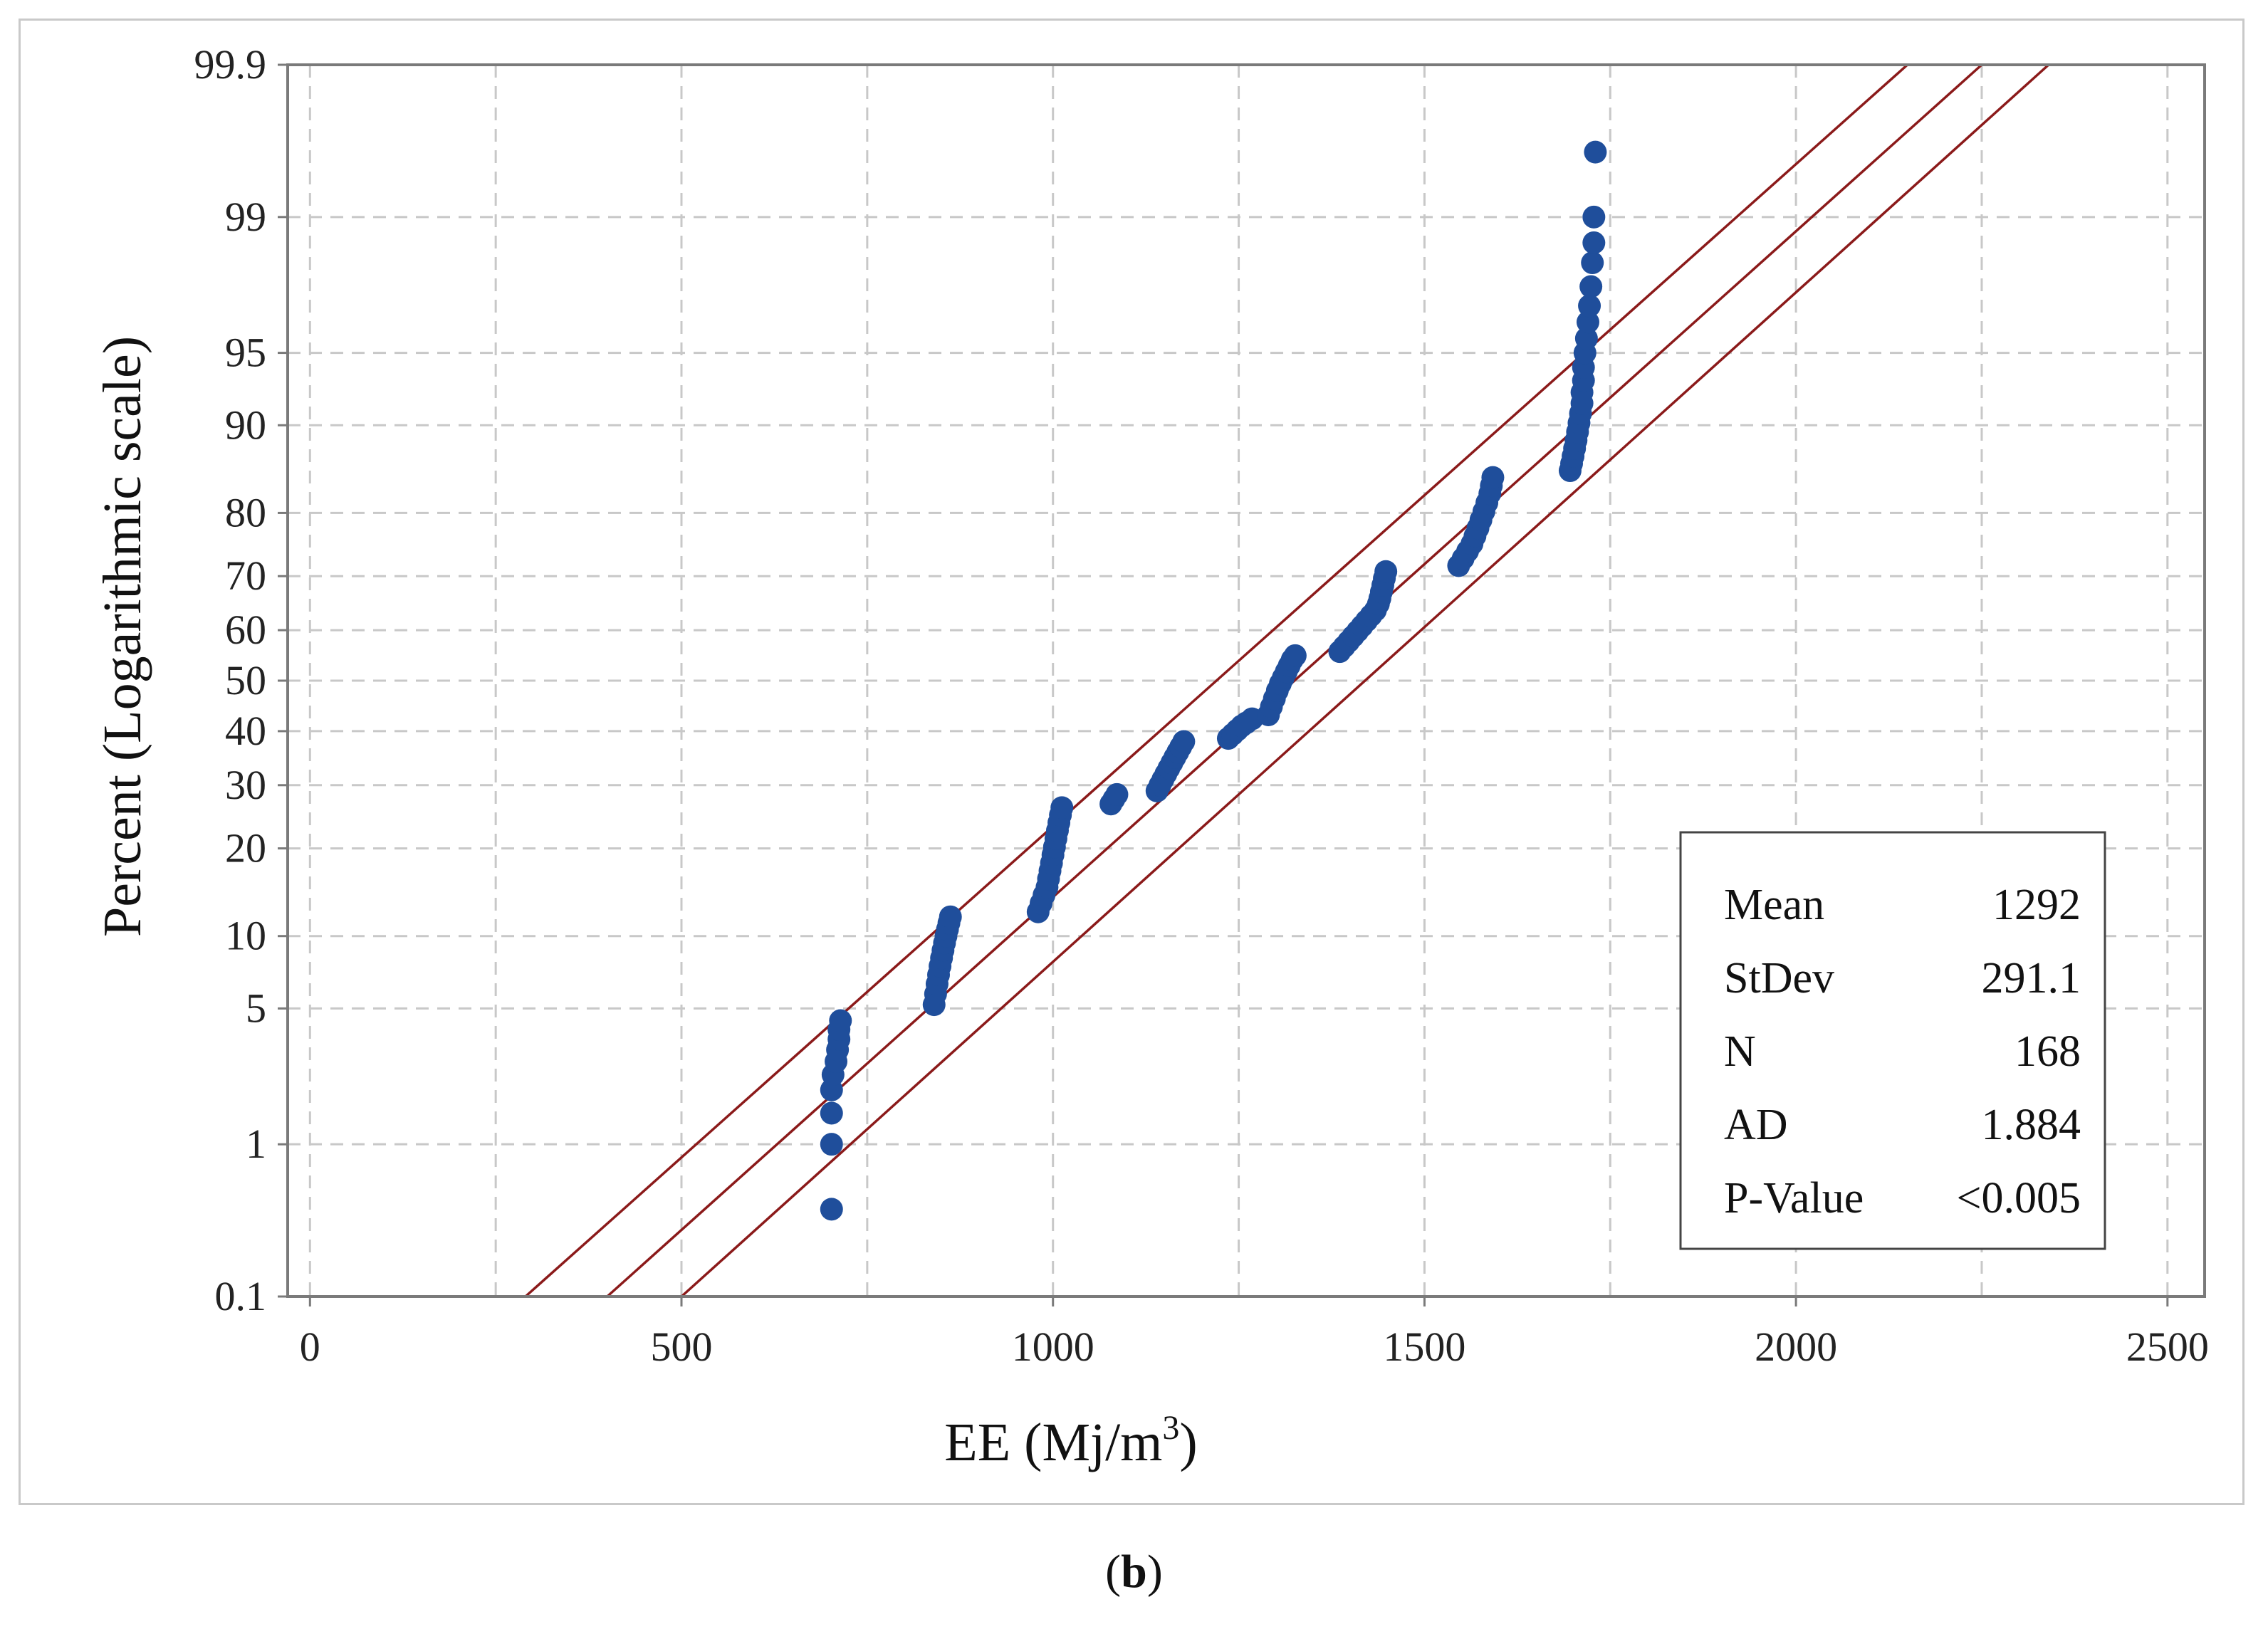  What do you see at coordinates (1113, 1572) in the screenshot?
I see `caption-open: (` at bounding box center [1113, 1572].